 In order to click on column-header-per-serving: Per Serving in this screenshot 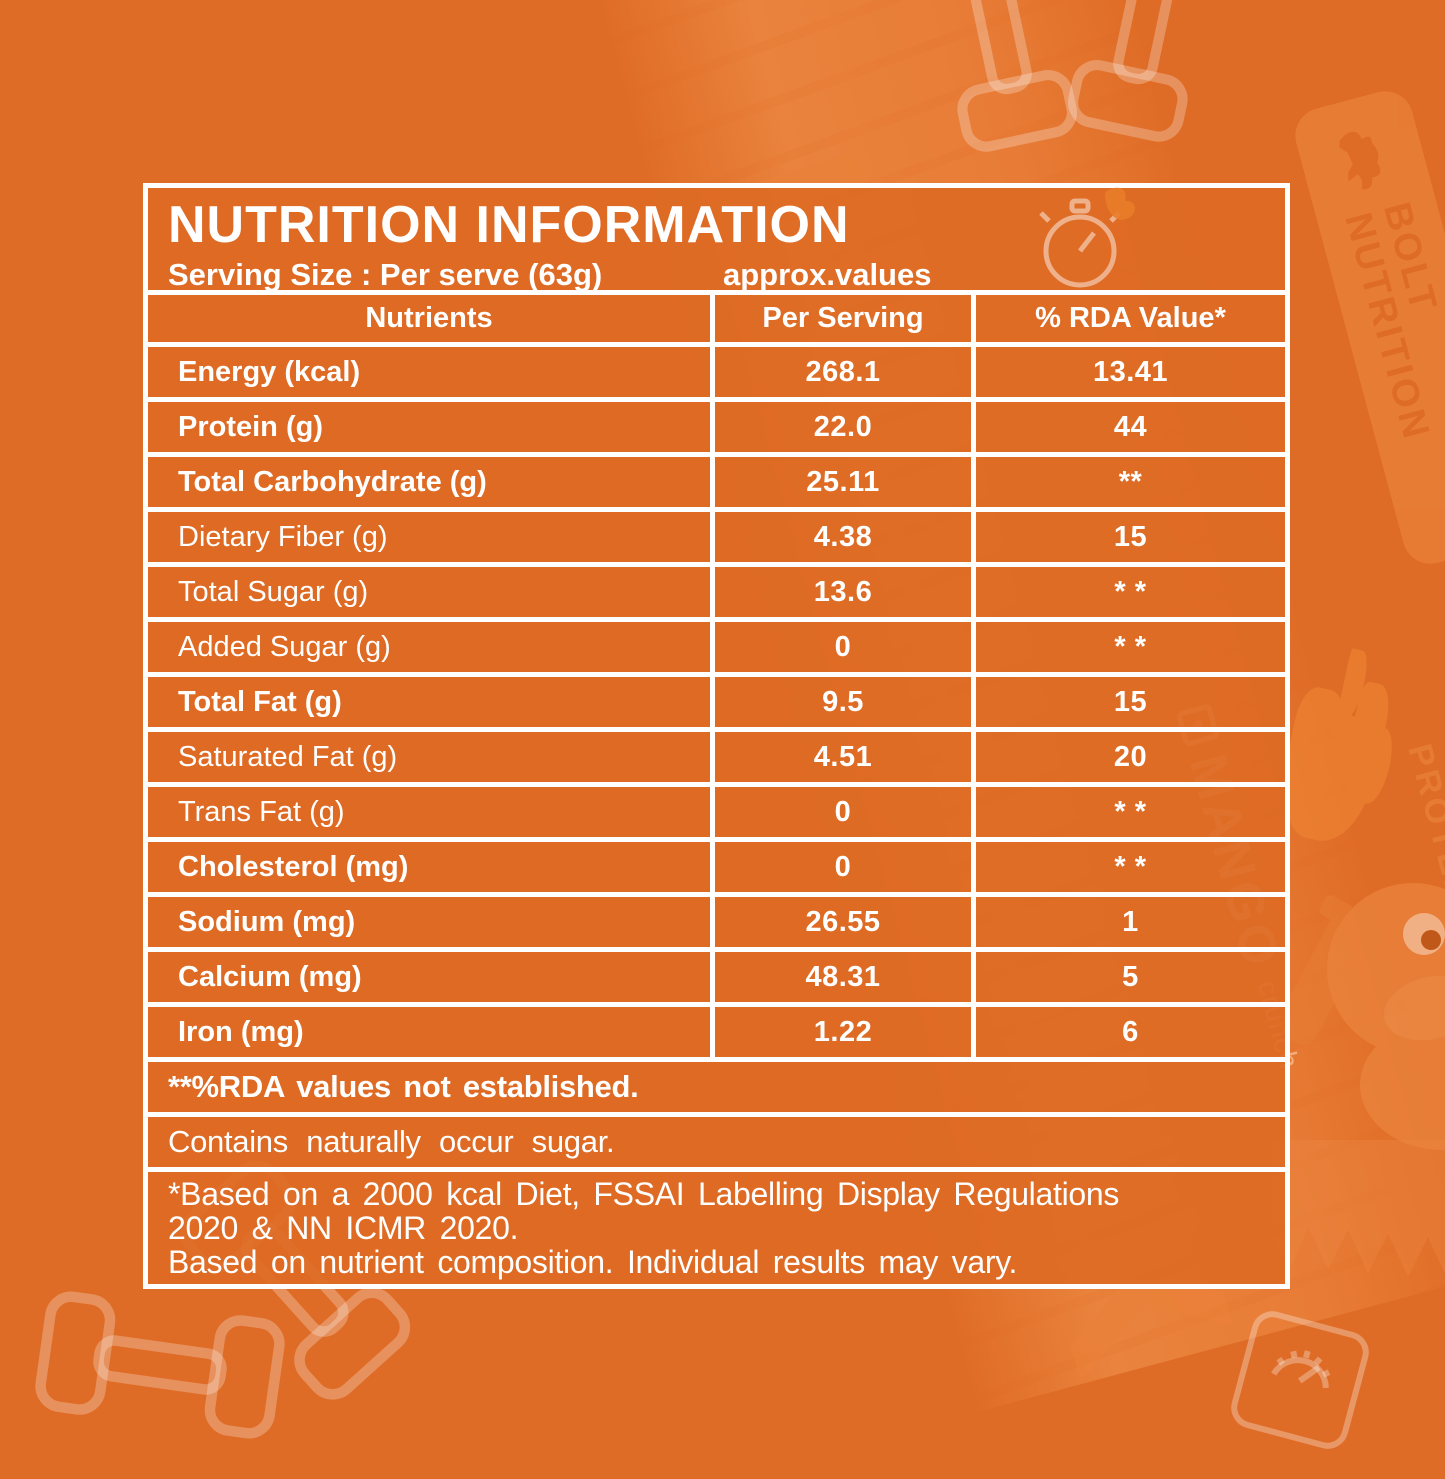, I will do `click(845, 321)`.